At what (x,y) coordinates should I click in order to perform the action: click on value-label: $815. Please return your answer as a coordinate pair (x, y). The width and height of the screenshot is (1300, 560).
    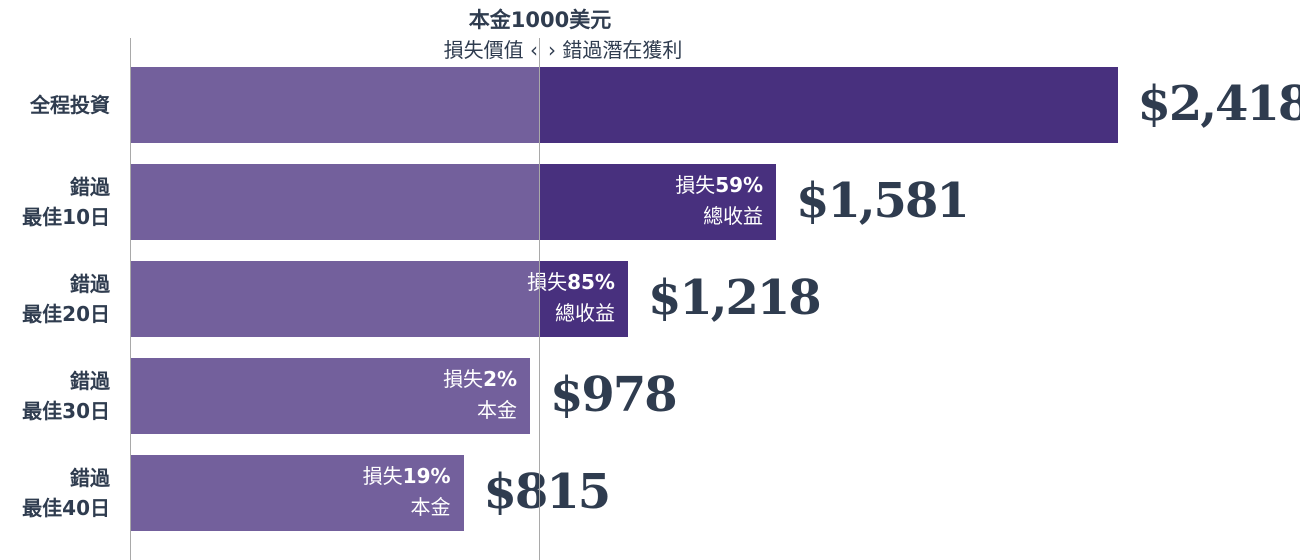
    Looking at the image, I should click on (547, 492).